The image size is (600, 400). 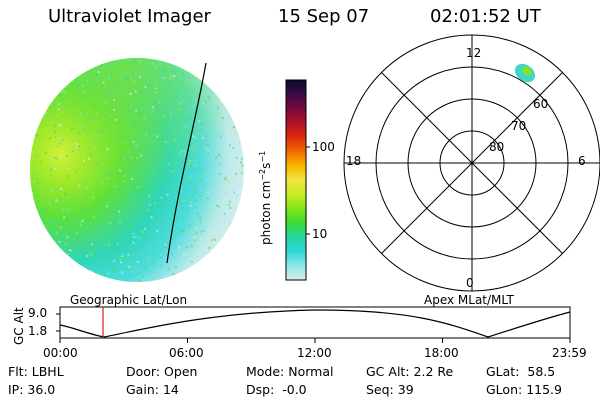 What do you see at coordinates (470, 283) in the screenshot?
I see `mlt-label-0: 0` at bounding box center [470, 283].